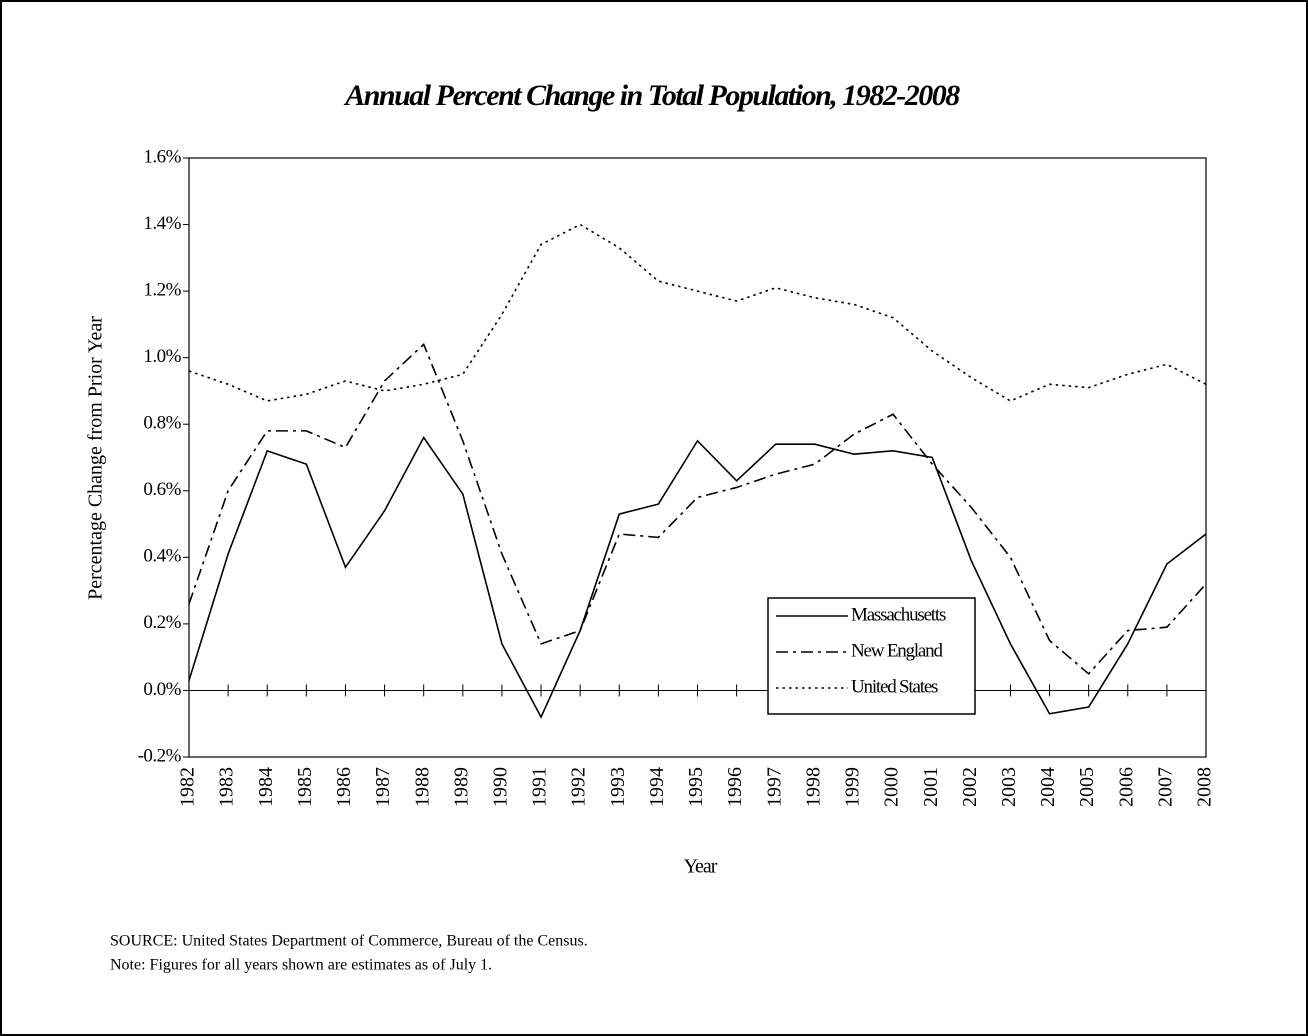 This screenshot has height=1036, width=1308. I want to click on x-tick-label: 1982, so click(188, 787).